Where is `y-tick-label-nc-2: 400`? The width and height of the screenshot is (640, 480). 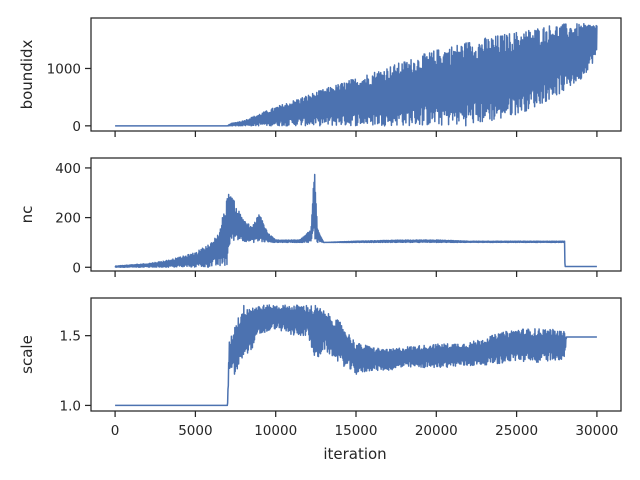 y-tick-label-nc-2: 400 is located at coordinates (68, 169).